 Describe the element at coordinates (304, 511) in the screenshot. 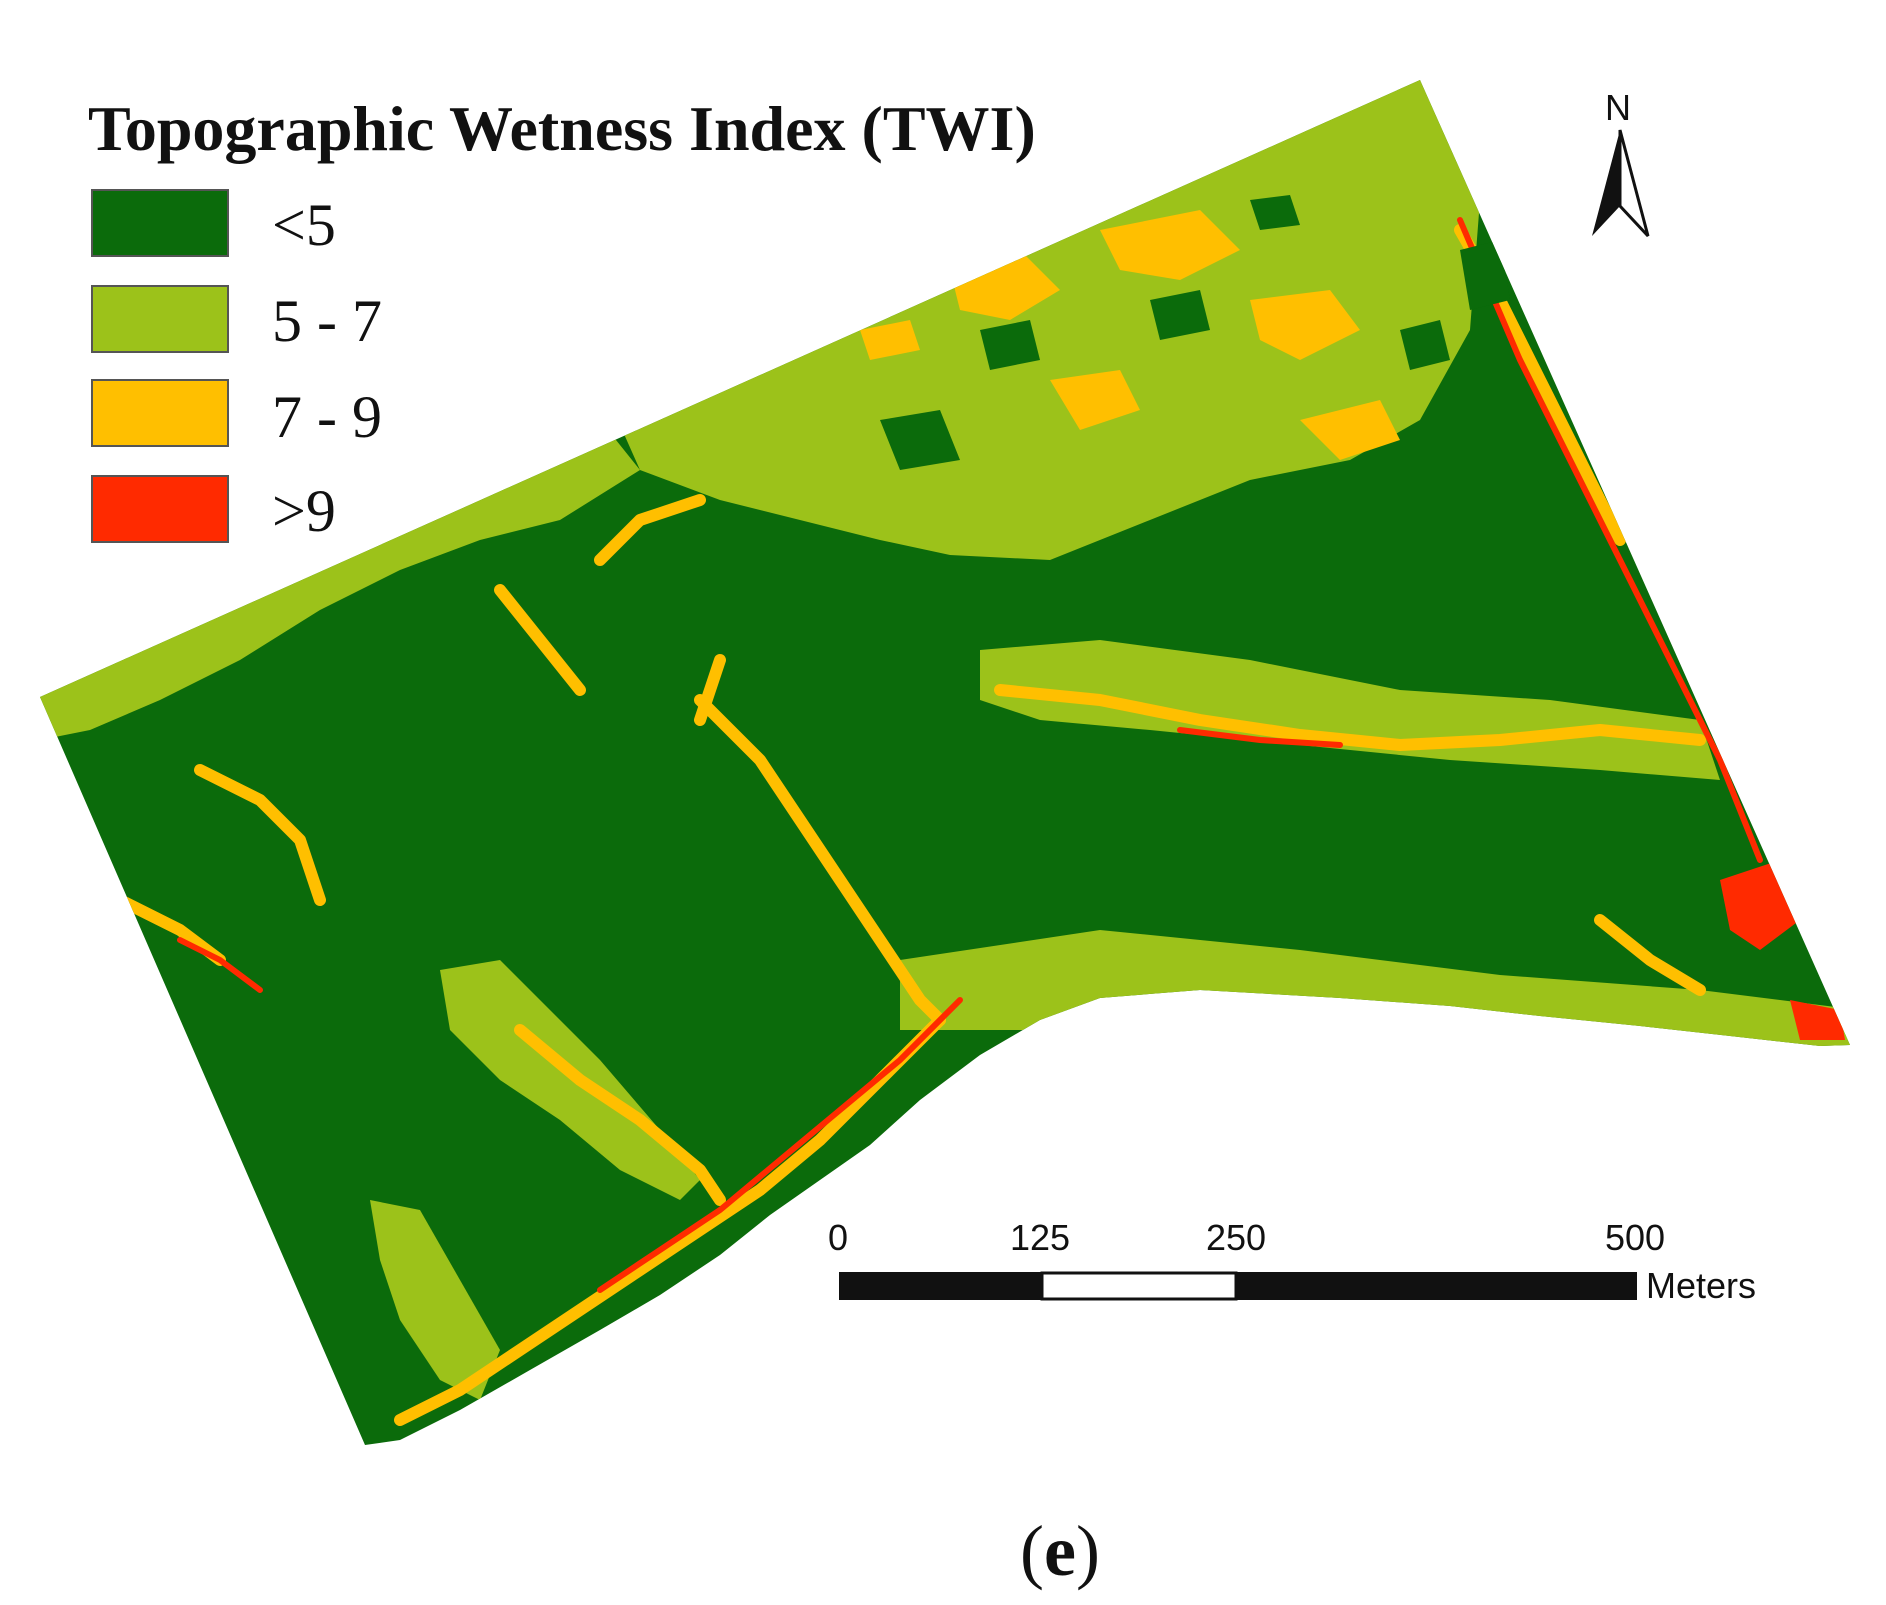

I see `legend-label-gt9: >9` at that location.